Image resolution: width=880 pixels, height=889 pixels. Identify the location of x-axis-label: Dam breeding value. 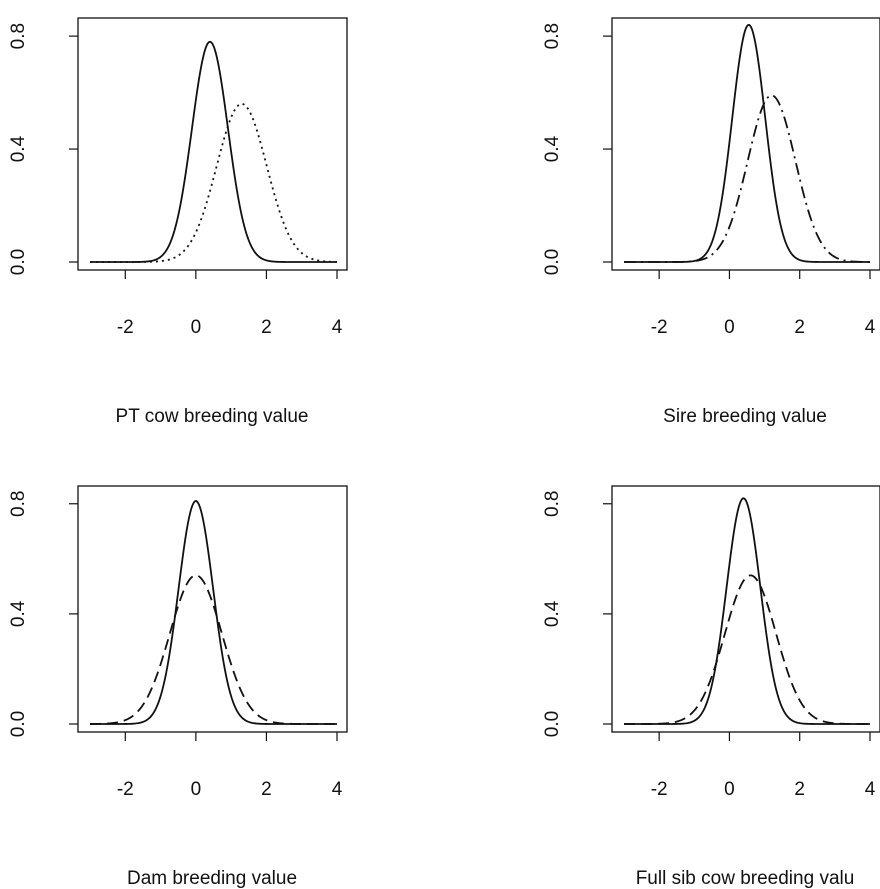
(212, 878).